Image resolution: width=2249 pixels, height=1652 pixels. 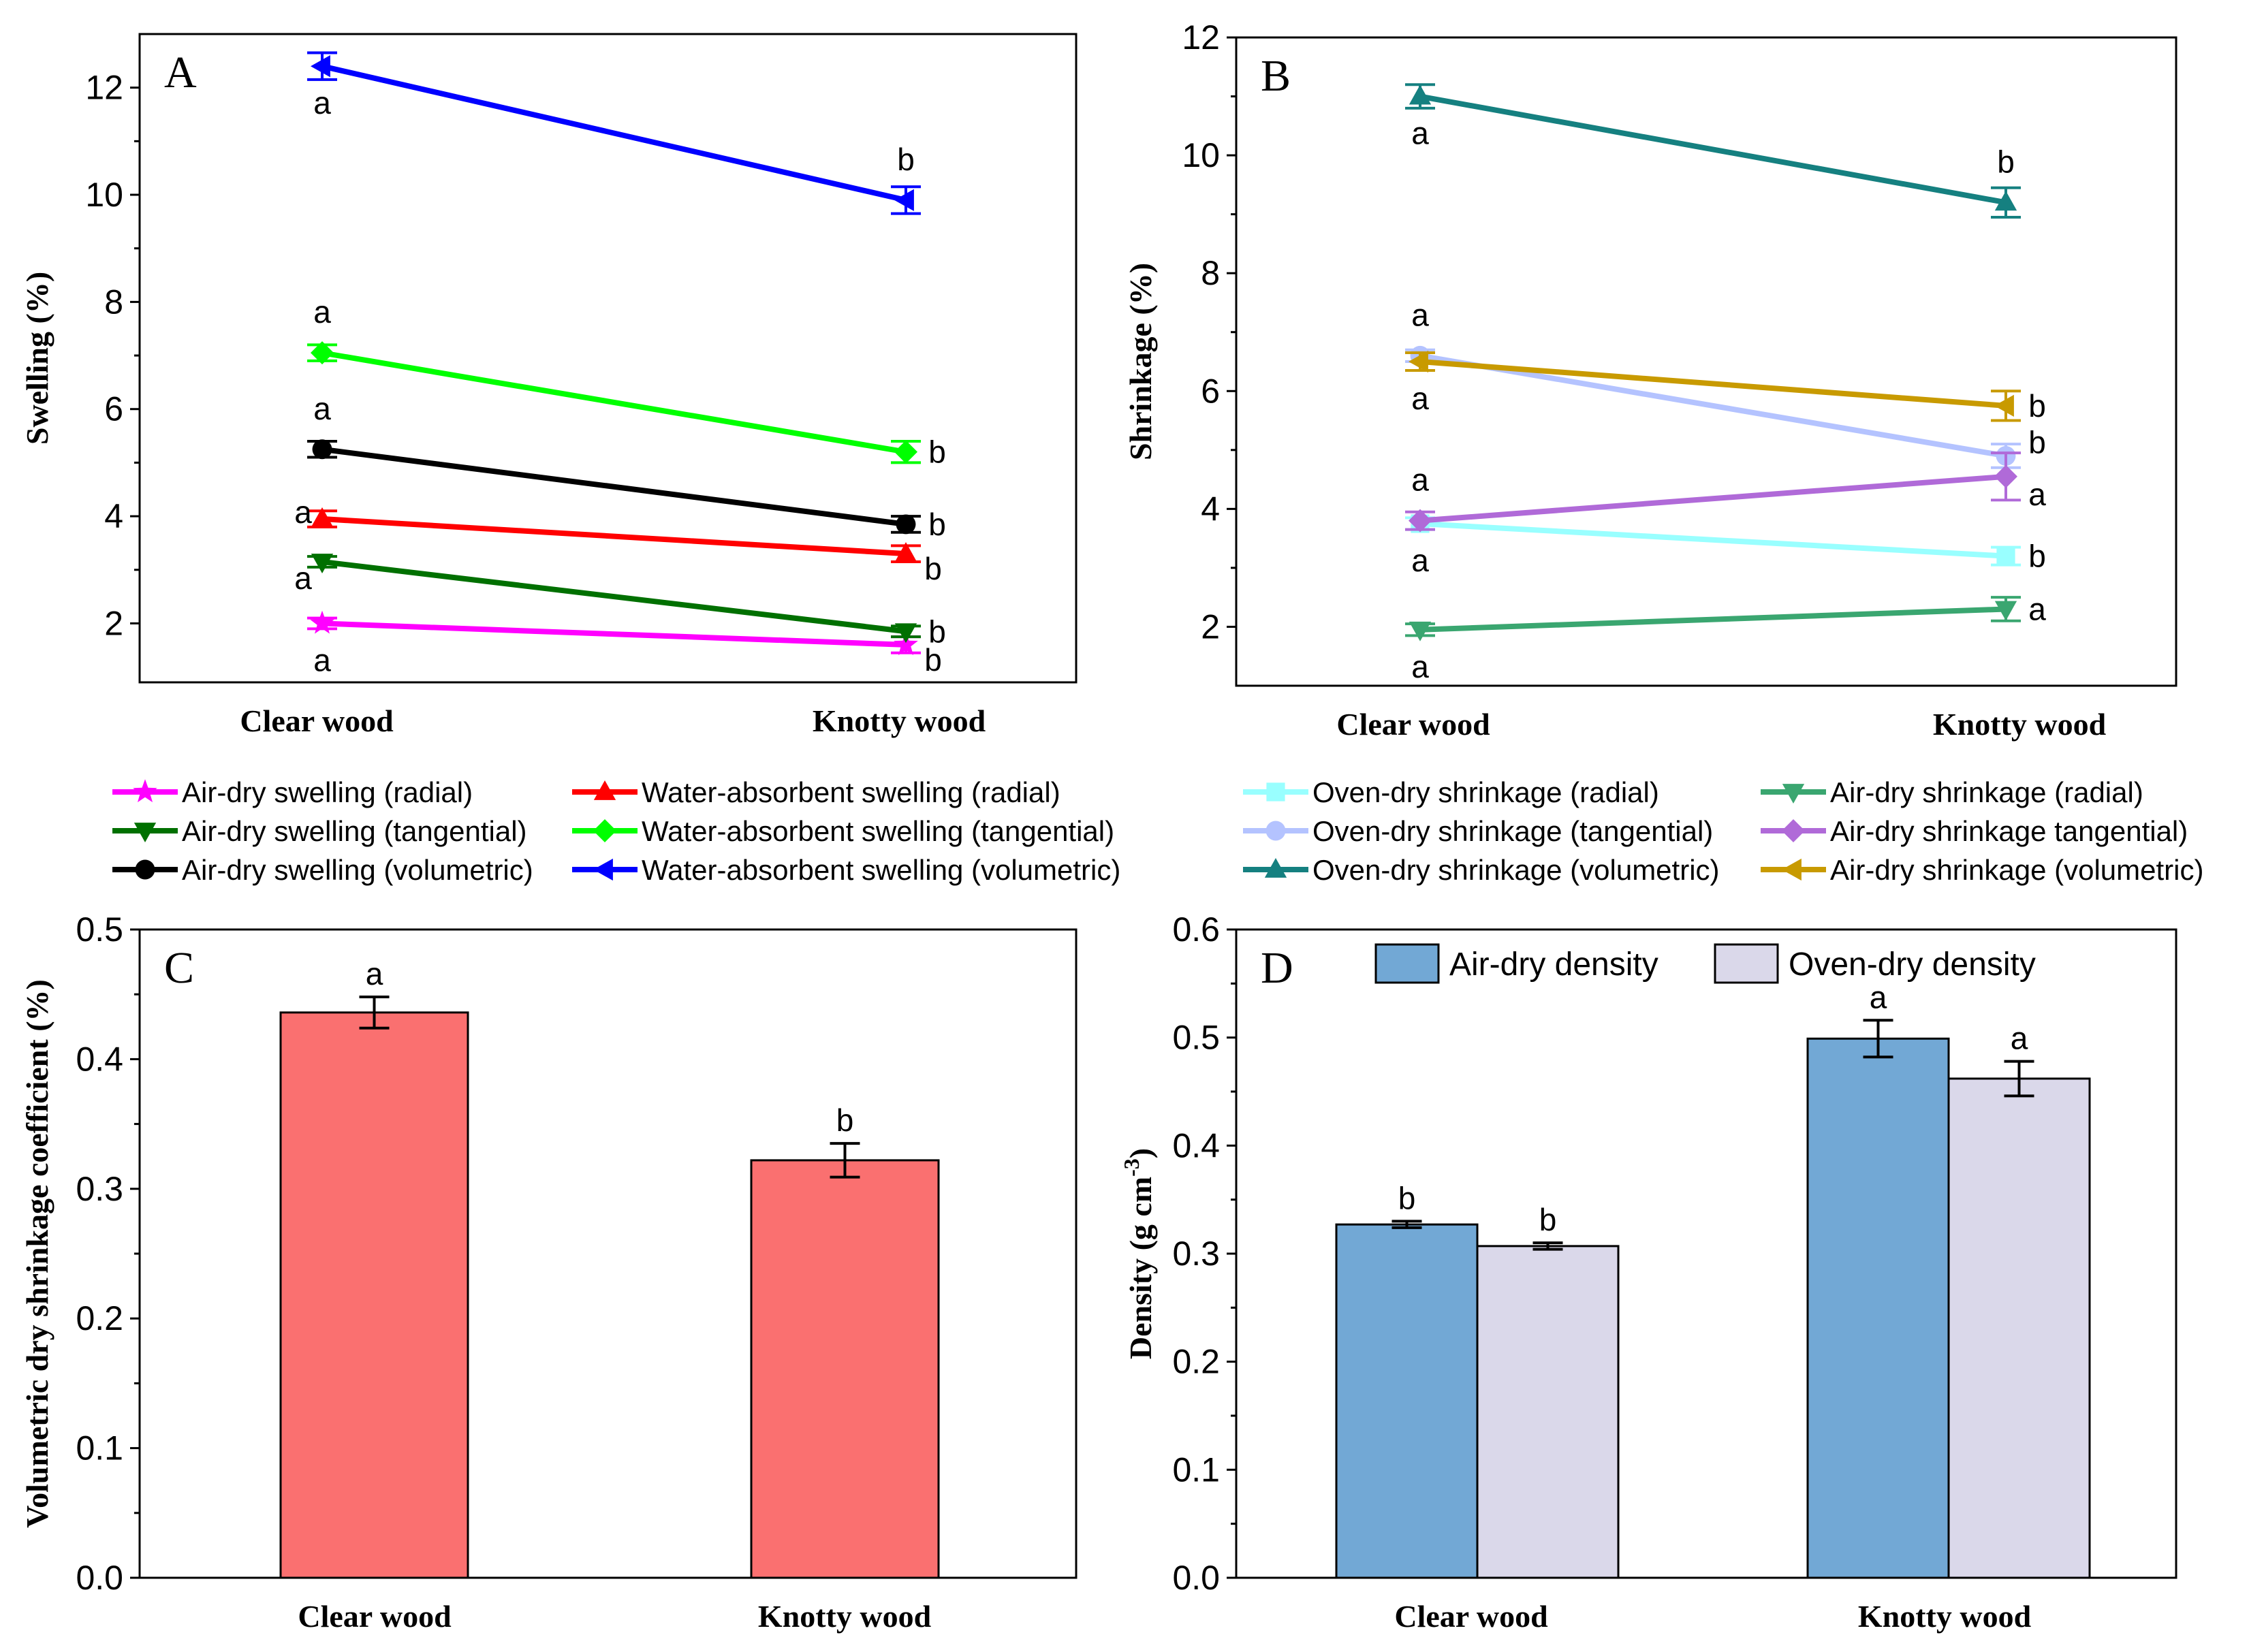 I want to click on panel-d-legend-item-air-dry-density: Air-dry density, so click(x=1516, y=963).